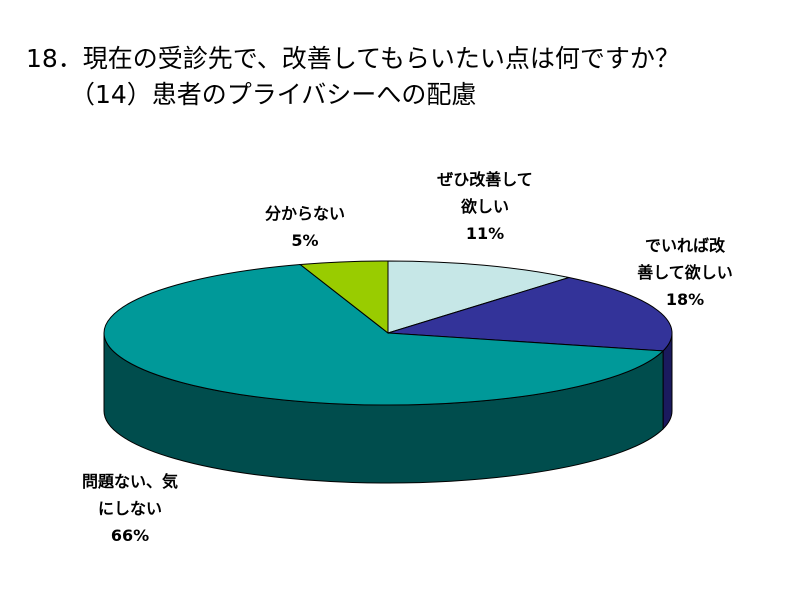 This screenshot has width=800, height=600. I want to click on slice-label-dont-know: 分からない 5%, so click(304, 227).